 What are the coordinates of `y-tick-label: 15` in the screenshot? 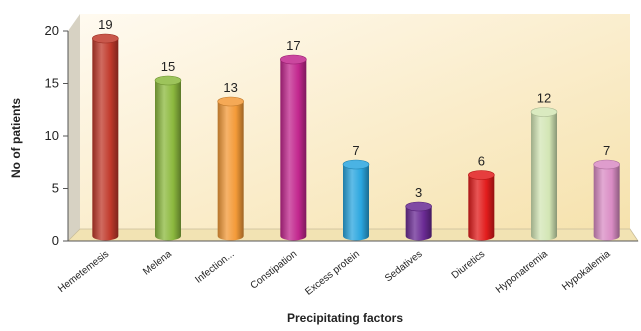 It's located at (52, 83).